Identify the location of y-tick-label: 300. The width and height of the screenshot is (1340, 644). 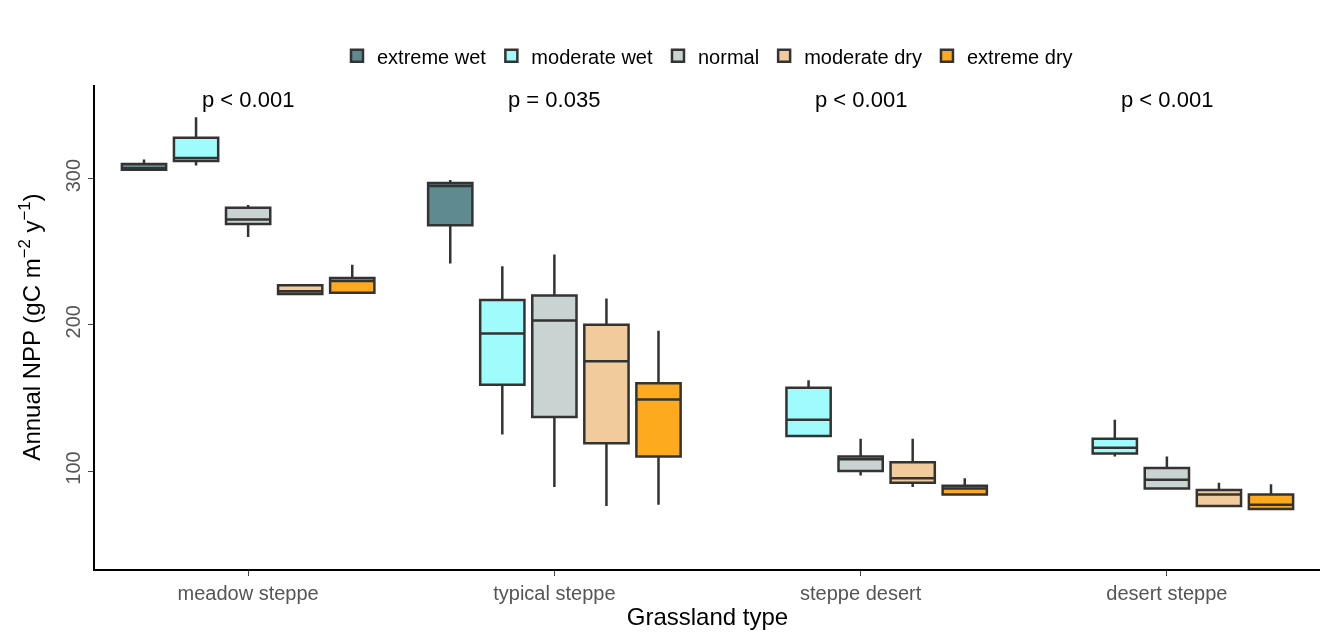
(73, 175).